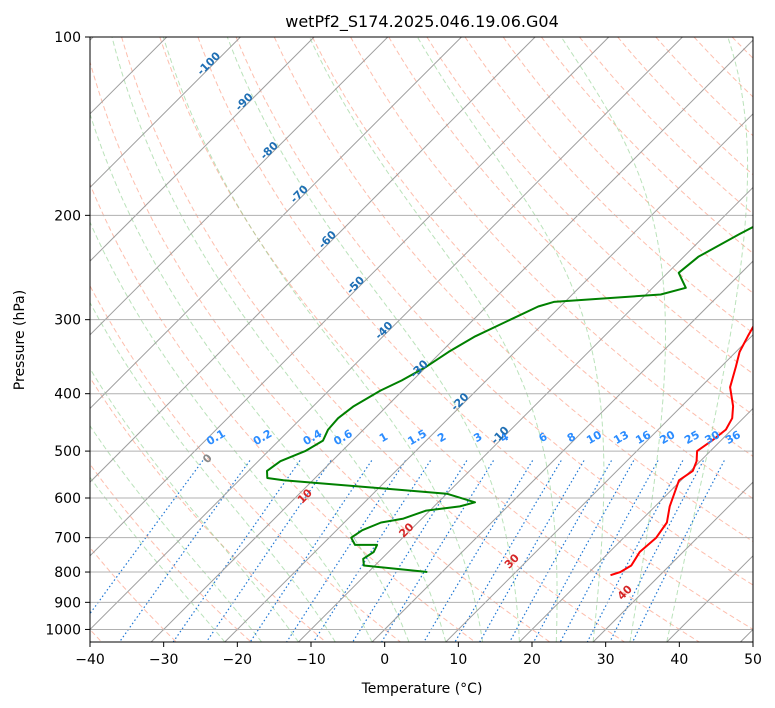 This screenshot has width=775, height=708. Describe the element at coordinates (67, 499) in the screenshot. I see `y-tick-label: 600` at that location.